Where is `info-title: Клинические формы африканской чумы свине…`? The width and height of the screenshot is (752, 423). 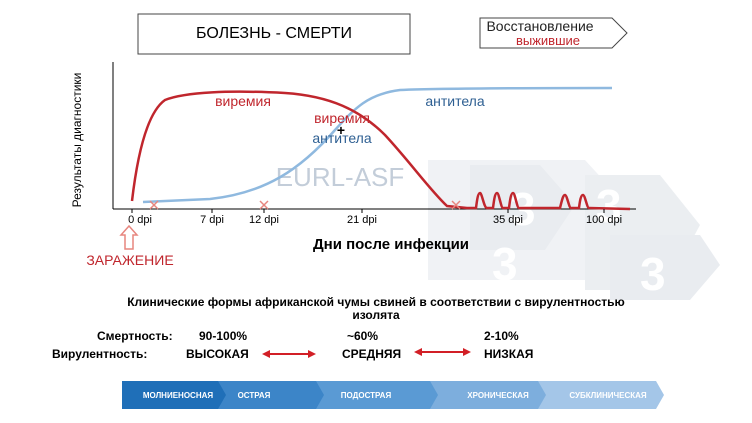 info-title: Клинические формы африканской чумы свине… is located at coordinates (376, 309).